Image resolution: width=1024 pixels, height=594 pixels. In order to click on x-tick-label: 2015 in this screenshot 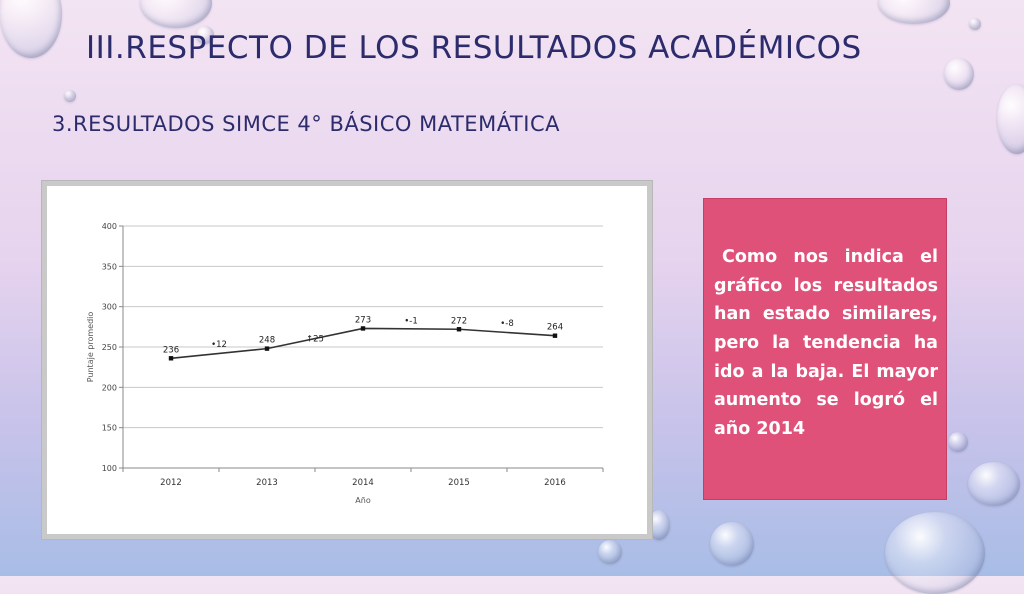, I will do `click(459, 483)`.